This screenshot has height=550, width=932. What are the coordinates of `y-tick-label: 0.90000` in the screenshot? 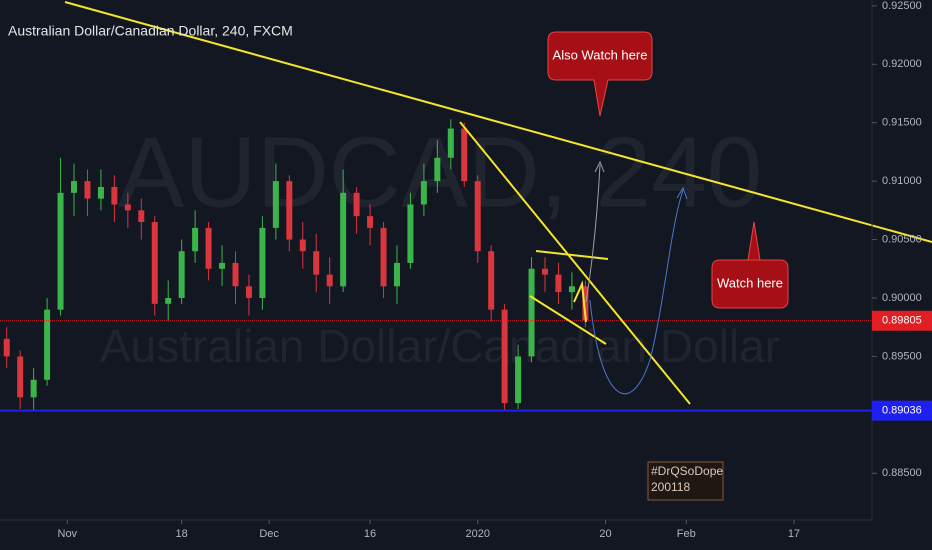 It's located at (902, 298).